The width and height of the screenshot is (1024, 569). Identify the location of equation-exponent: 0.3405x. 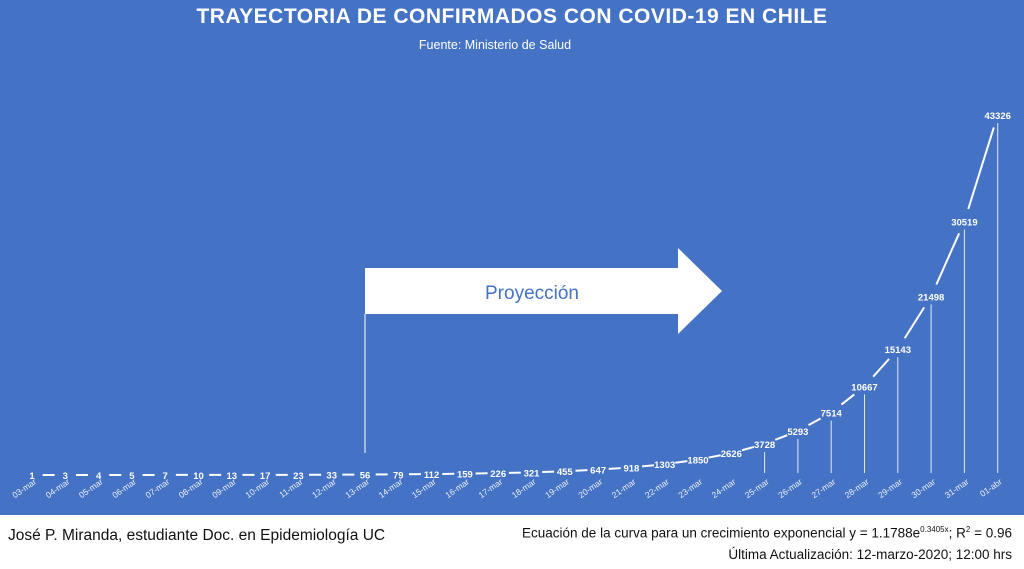
(934, 529).